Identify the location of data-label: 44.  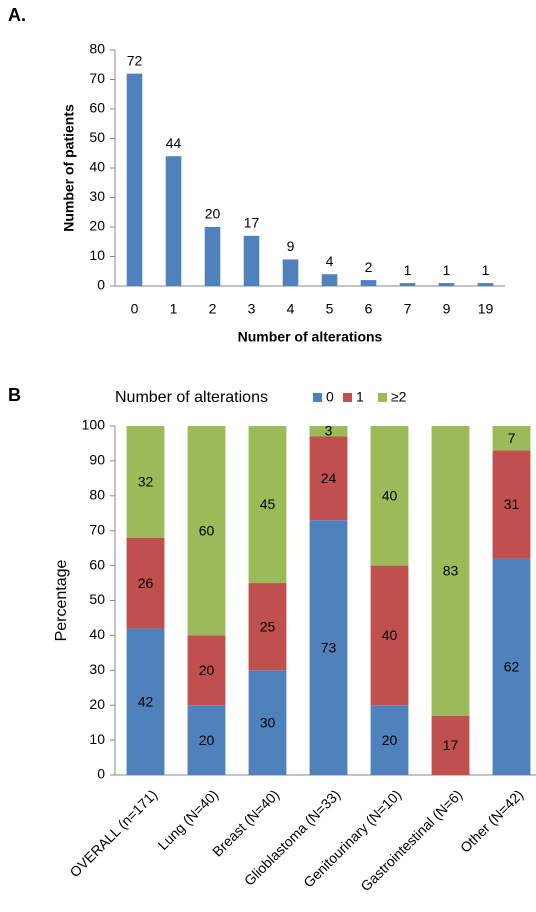
(174, 143).